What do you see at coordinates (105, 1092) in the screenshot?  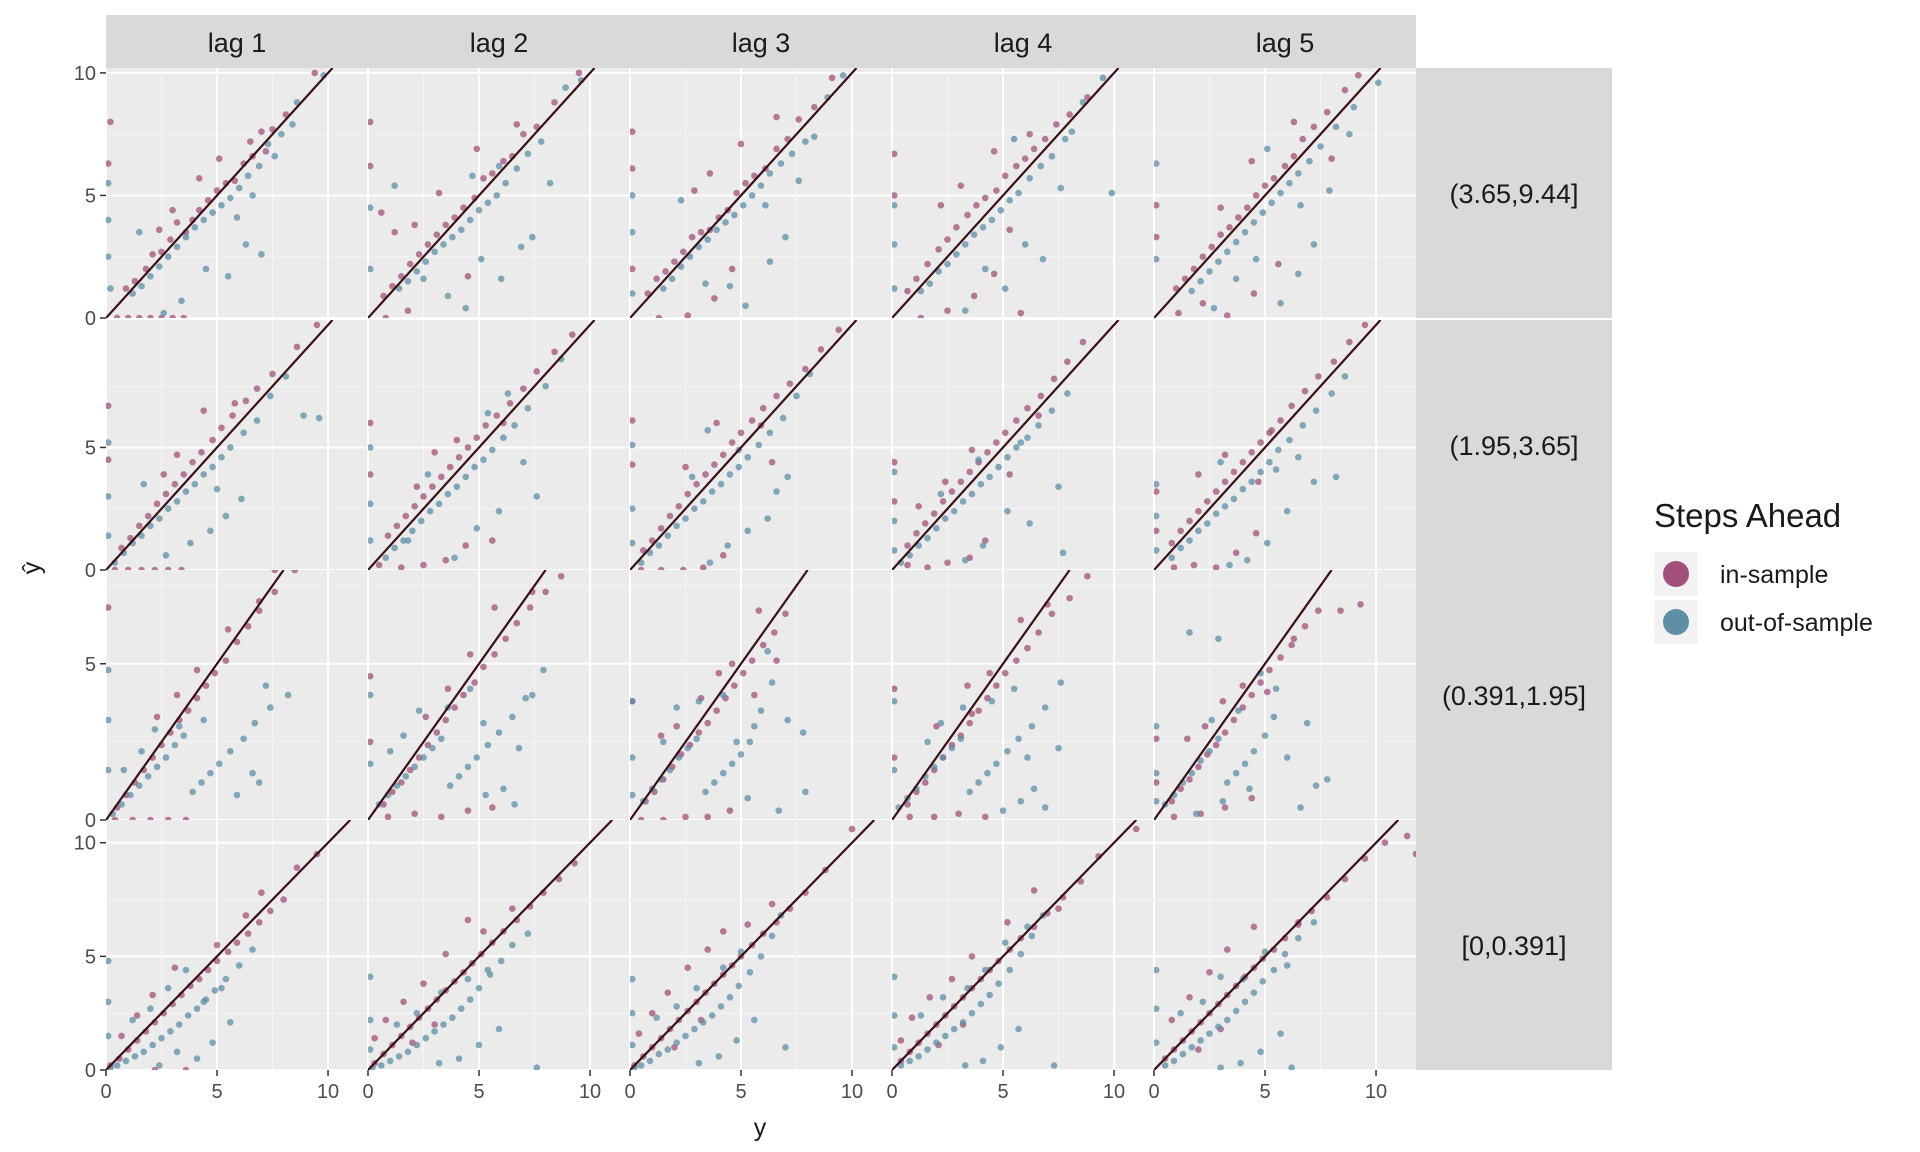 I see `x-tick-label: 0` at bounding box center [105, 1092].